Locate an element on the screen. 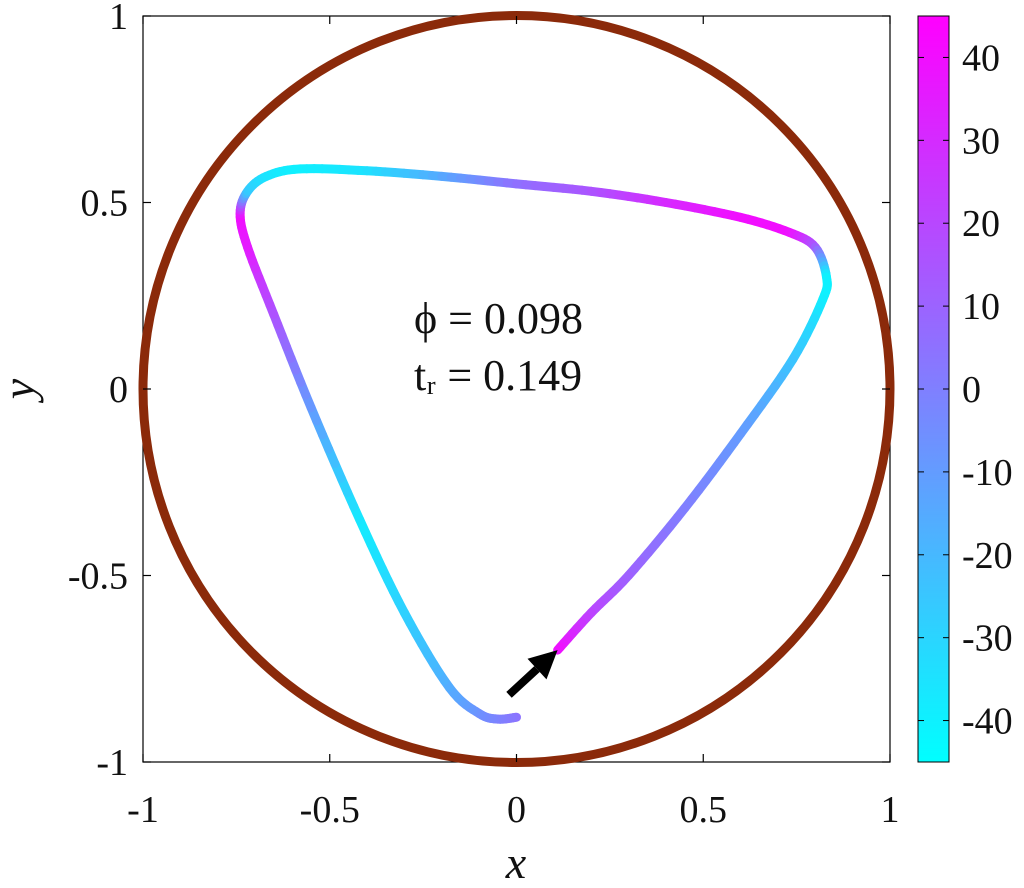 Image resolution: width=1024 pixels, height=888 pixels. y-tick-label: 1 is located at coordinates (118, 19).